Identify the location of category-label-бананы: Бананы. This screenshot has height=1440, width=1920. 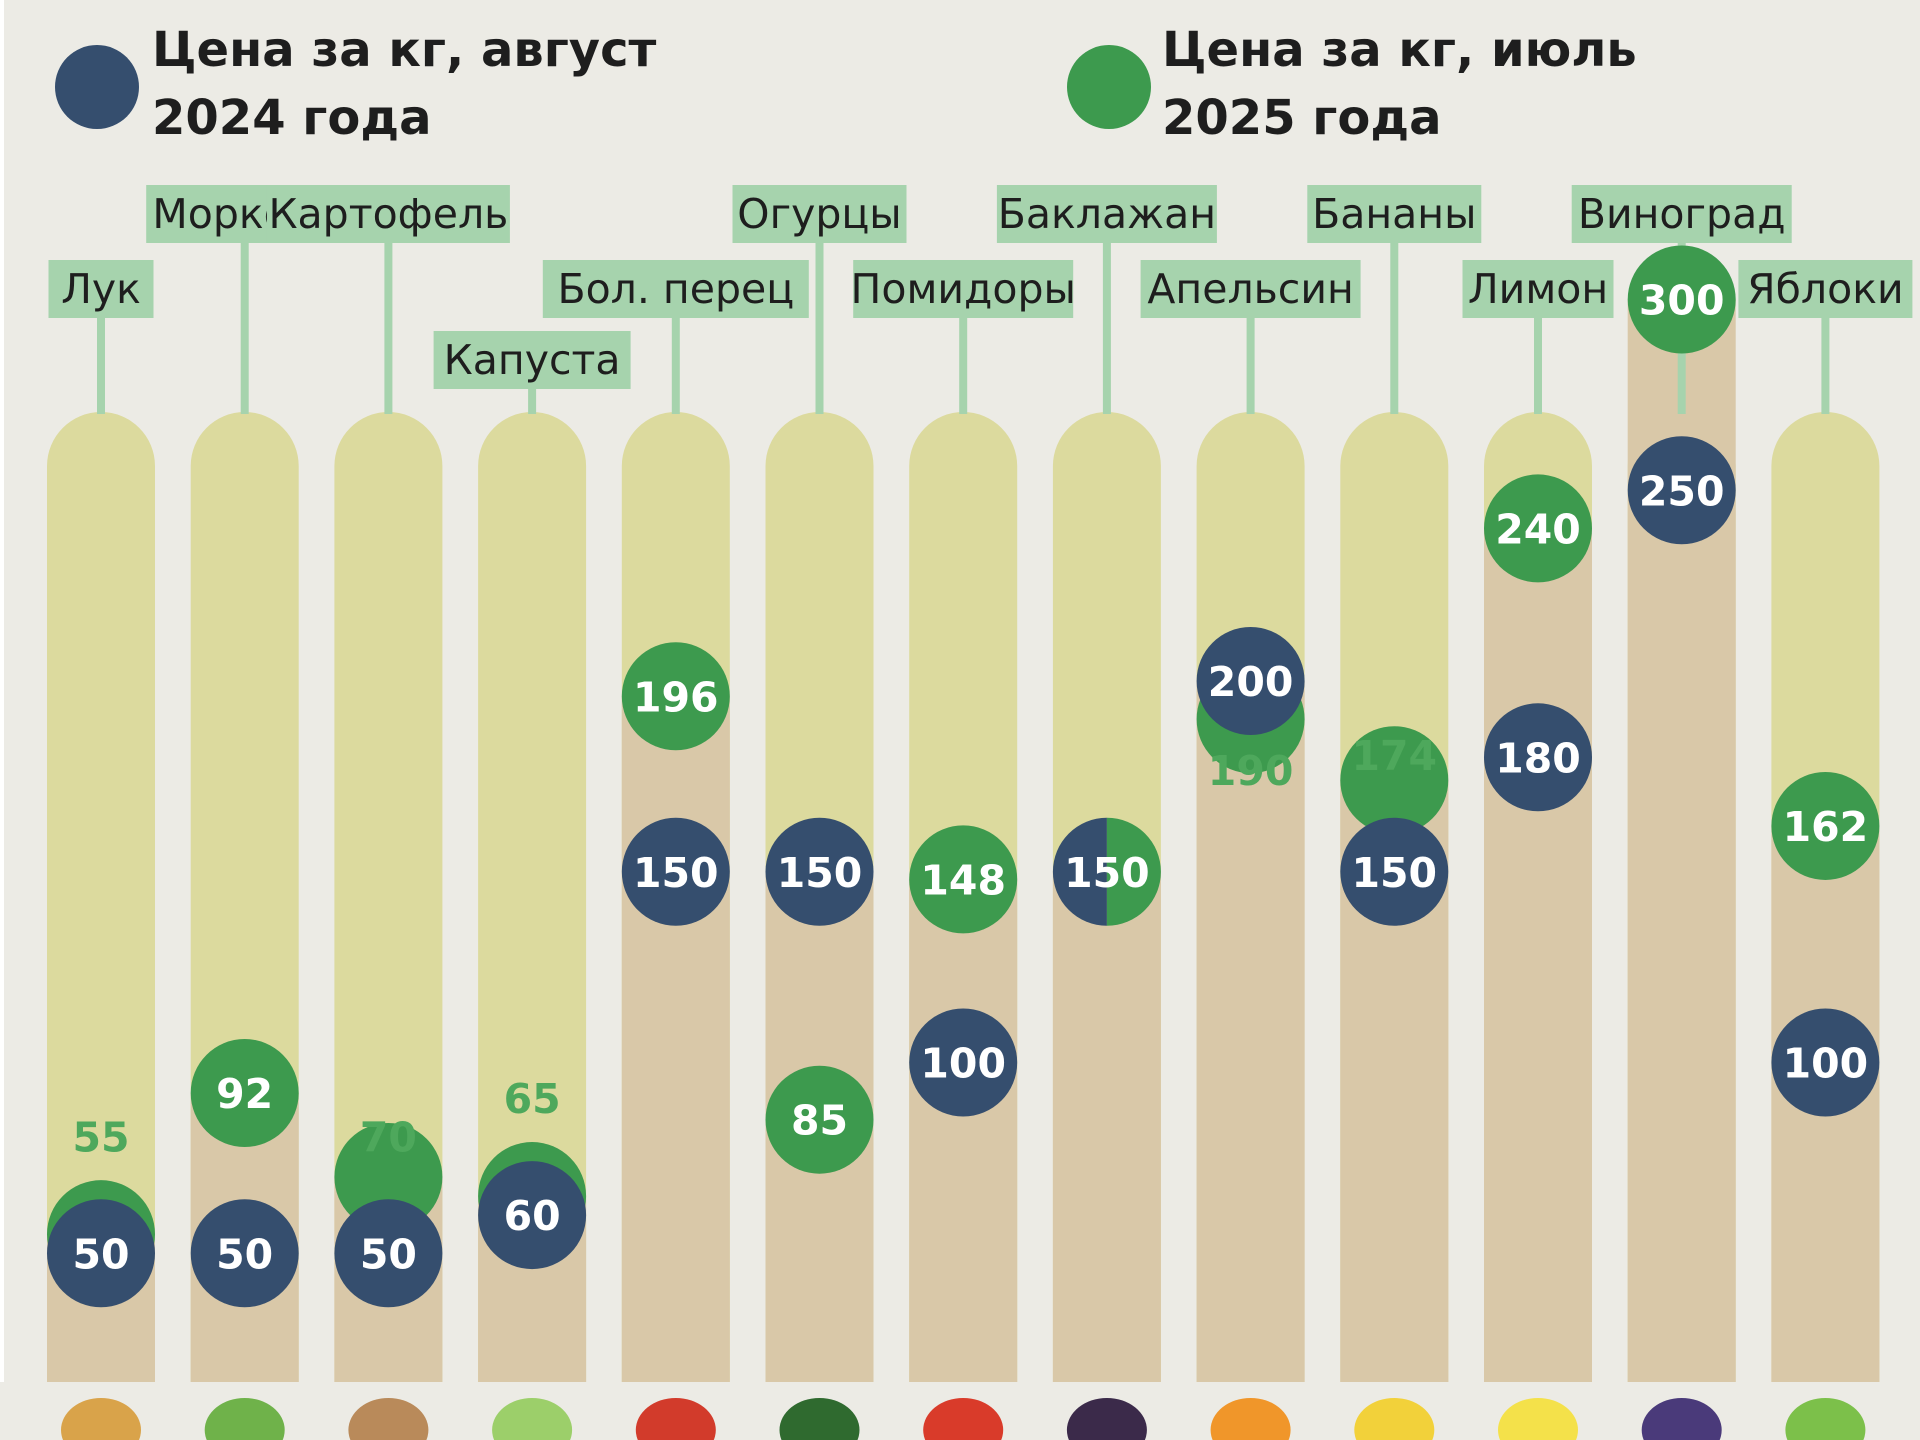
(1394, 214).